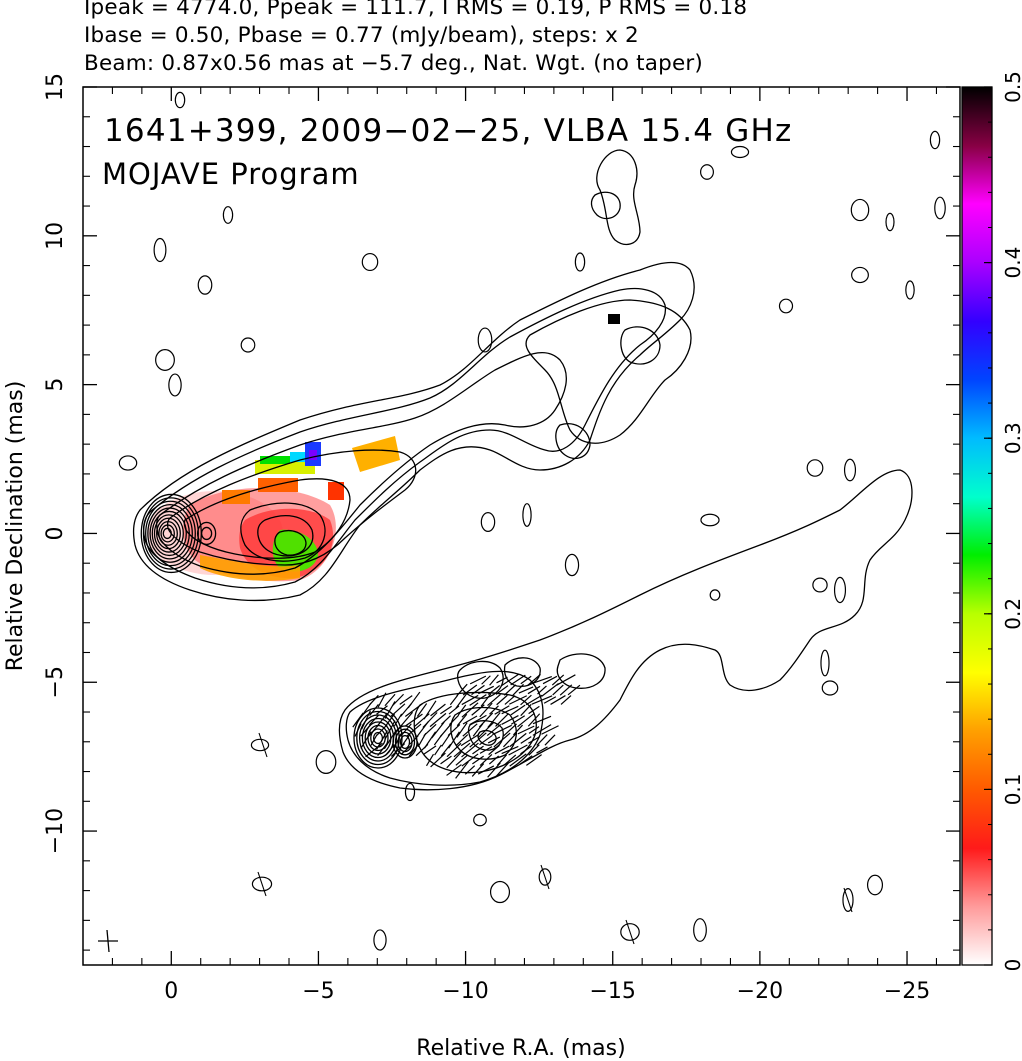 Image resolution: width=1022 pixels, height=1061 pixels. What do you see at coordinates (206, 533) in the screenshot?
I see `secondary-knot-contour` at bounding box center [206, 533].